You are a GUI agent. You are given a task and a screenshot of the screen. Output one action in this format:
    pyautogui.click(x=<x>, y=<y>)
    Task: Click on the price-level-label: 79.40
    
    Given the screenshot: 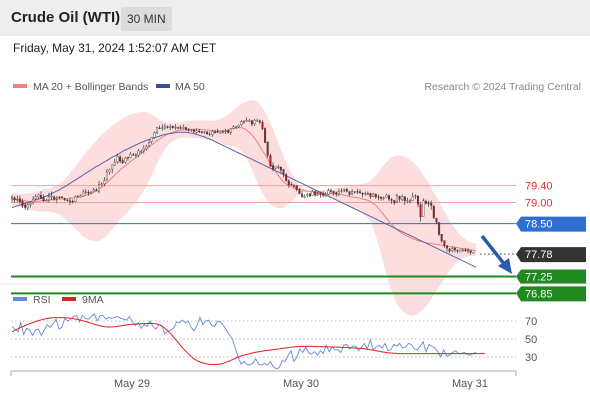 What is the action you would take?
    pyautogui.click(x=539, y=187)
    